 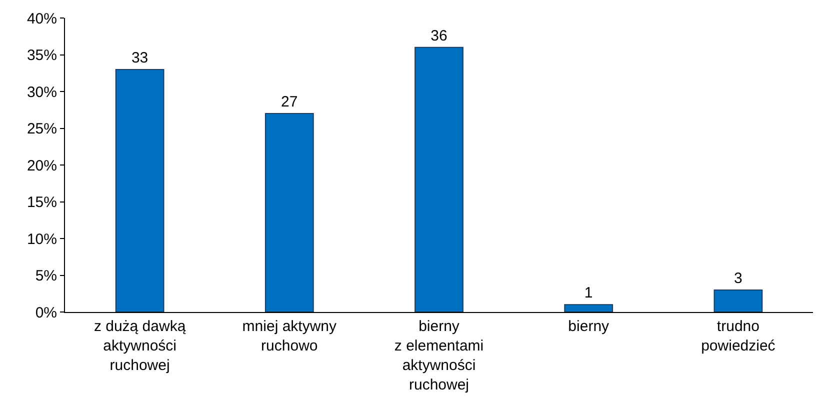 What do you see at coordinates (140, 346) in the screenshot?
I see `x-tick-label: z dużą dawką aktywności ruchowej` at bounding box center [140, 346].